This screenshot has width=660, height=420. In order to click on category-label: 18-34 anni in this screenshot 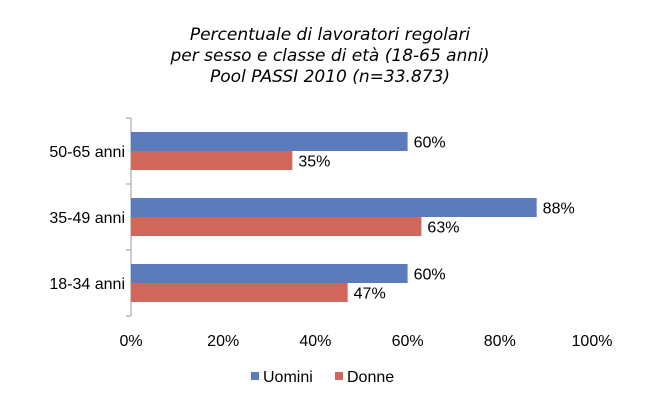, I will do `click(87, 284)`.